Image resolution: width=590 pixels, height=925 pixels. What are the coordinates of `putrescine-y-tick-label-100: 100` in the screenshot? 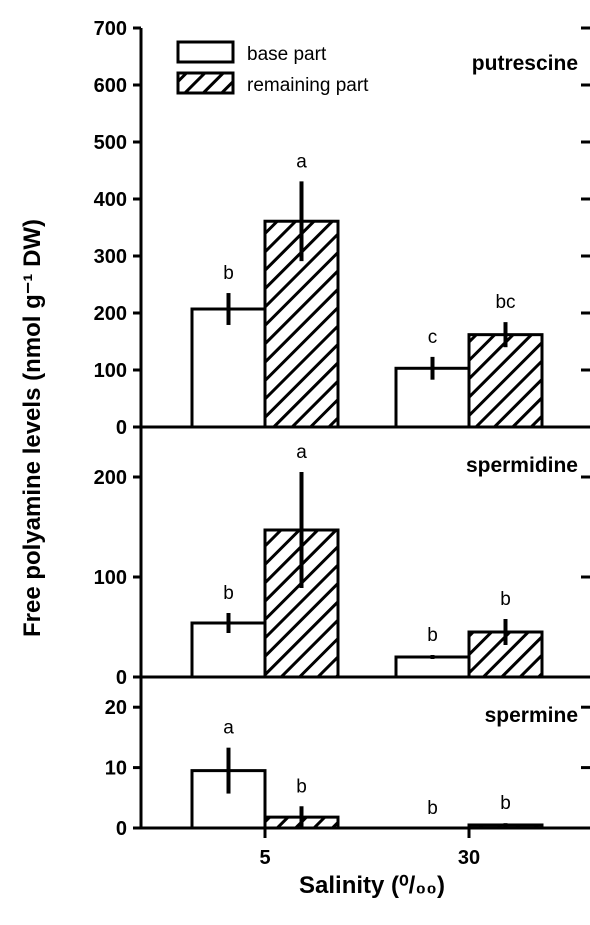 It's located at (110, 371).